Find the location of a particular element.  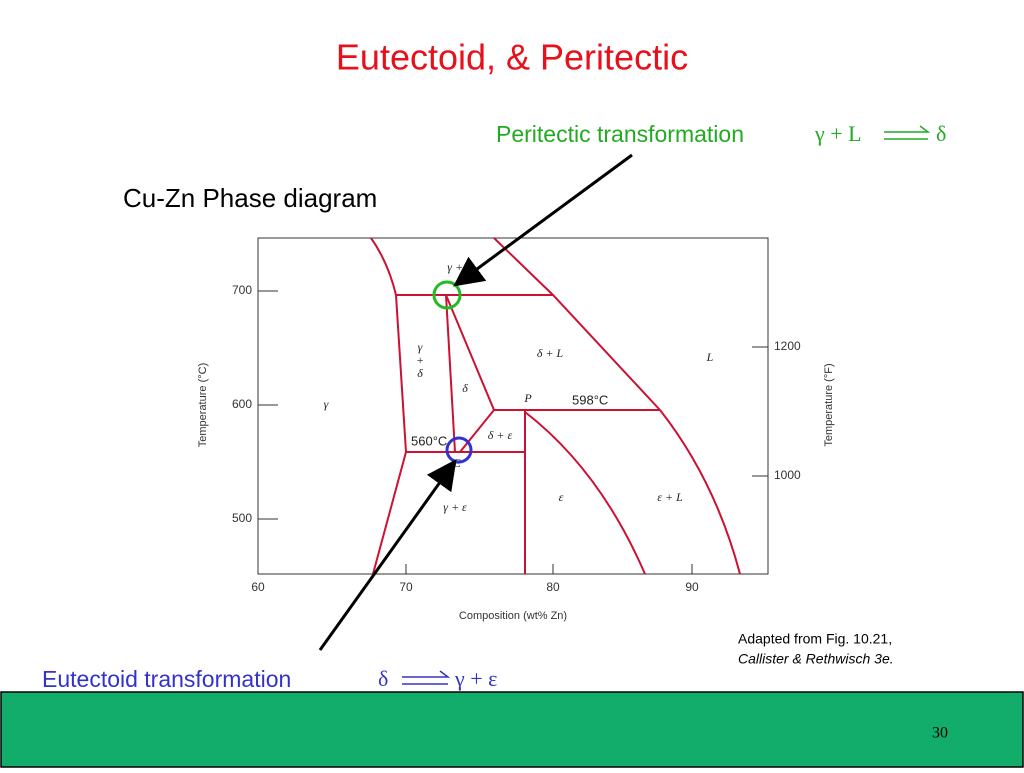

phase-label: γ + ε is located at coordinates (455, 507).